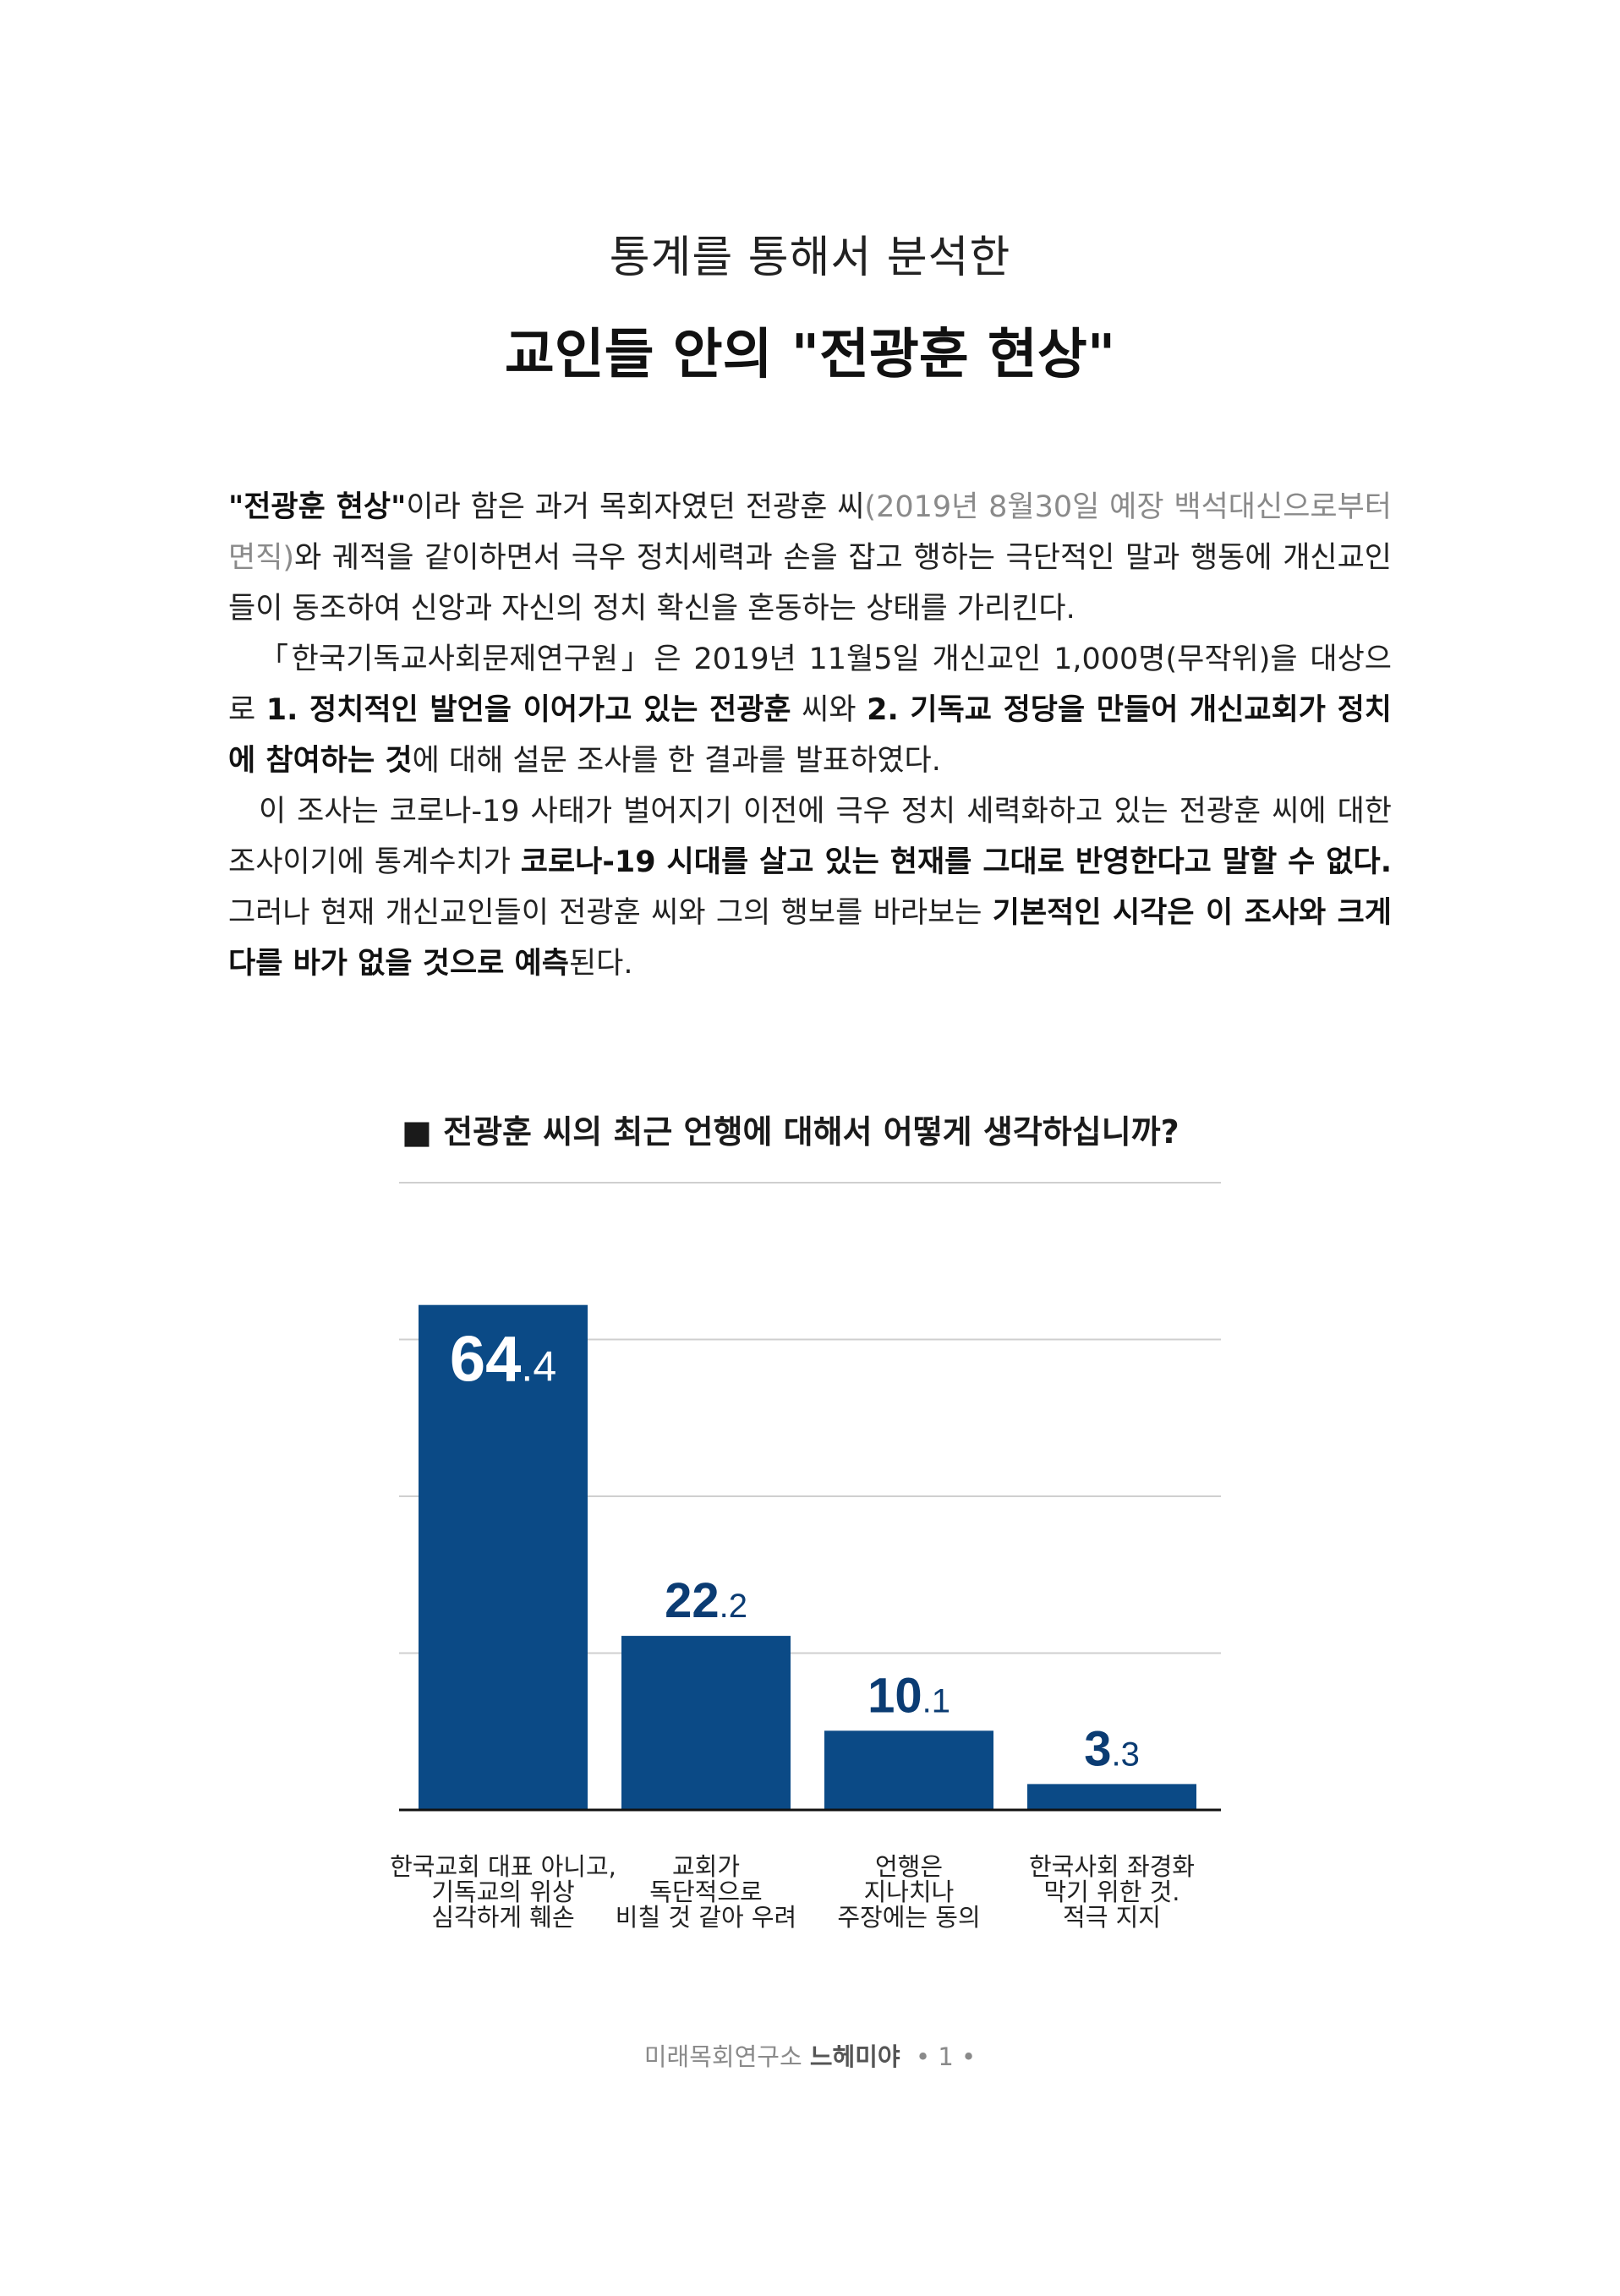 This screenshot has width=1620, height=2296. What do you see at coordinates (854, 2056) in the screenshot?
I see `footer-brand: 느헤미야` at bounding box center [854, 2056].